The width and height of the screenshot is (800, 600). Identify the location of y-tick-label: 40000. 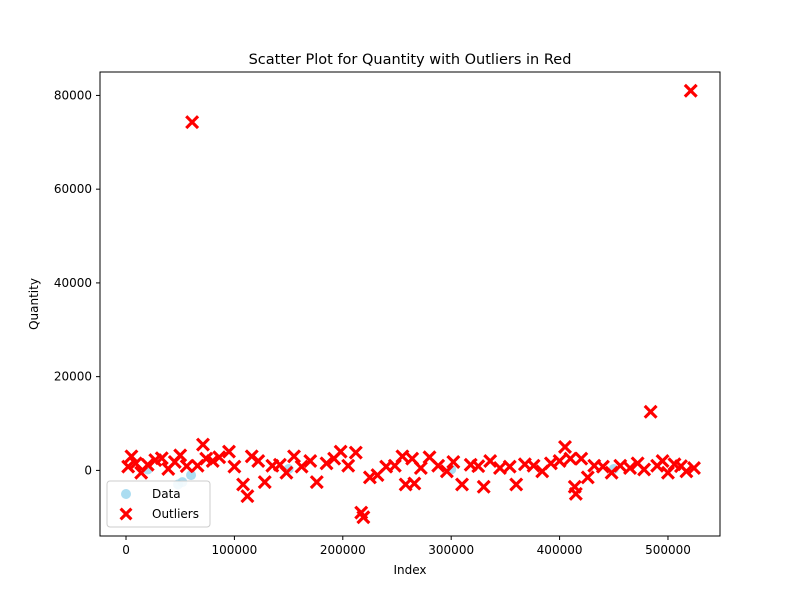
(73, 283).